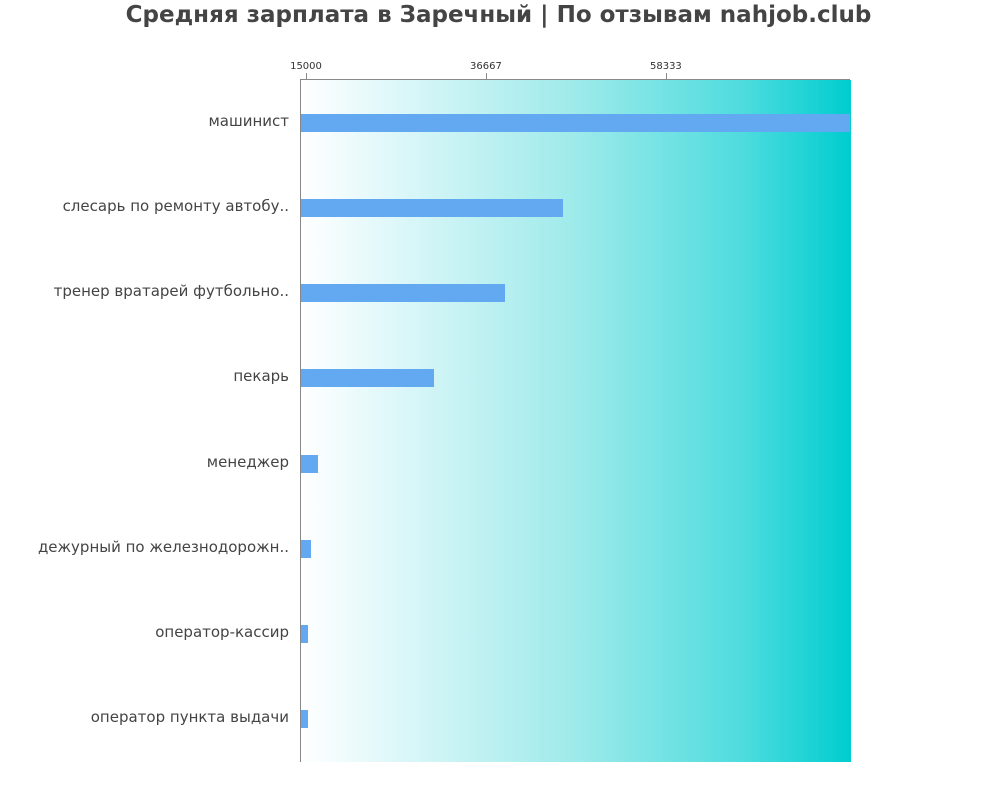 This screenshot has height=800, width=1000. Describe the element at coordinates (575, 79) in the screenshot. I see `x-axis-line` at that location.